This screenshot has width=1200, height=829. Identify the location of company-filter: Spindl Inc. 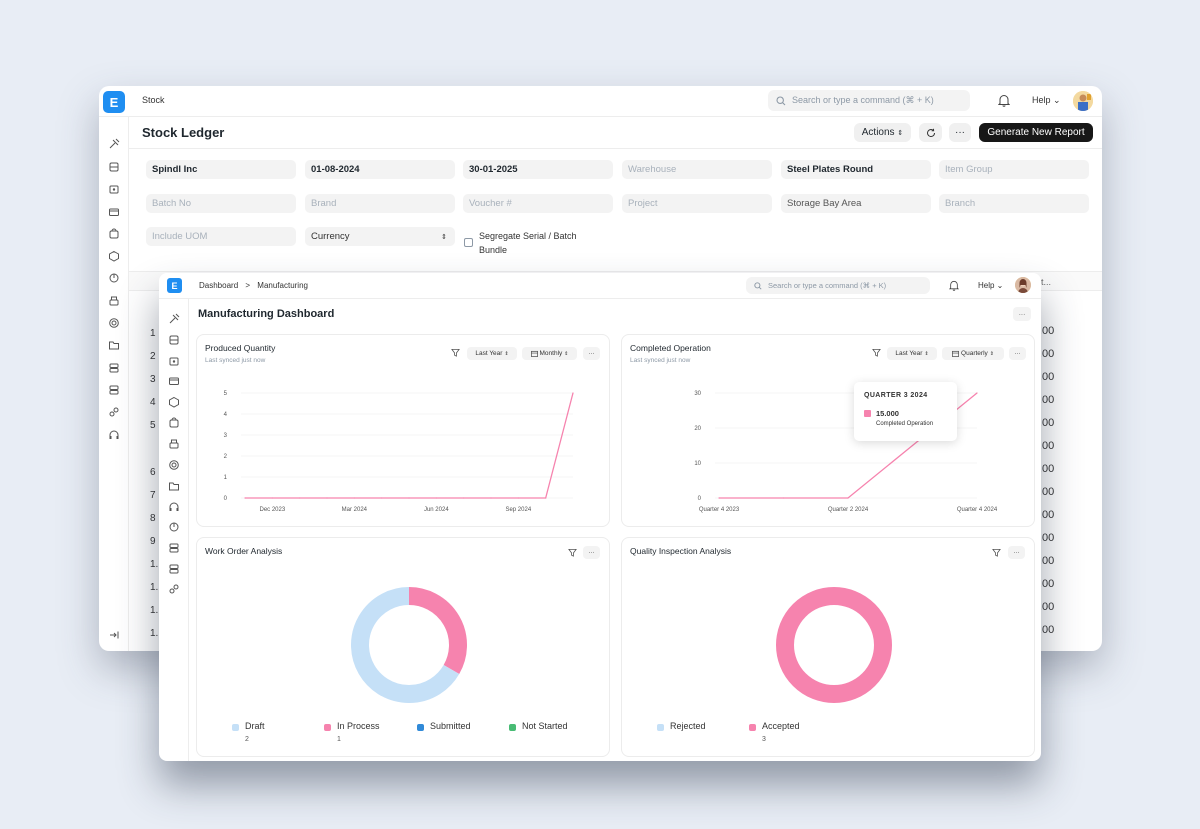
(221, 169).